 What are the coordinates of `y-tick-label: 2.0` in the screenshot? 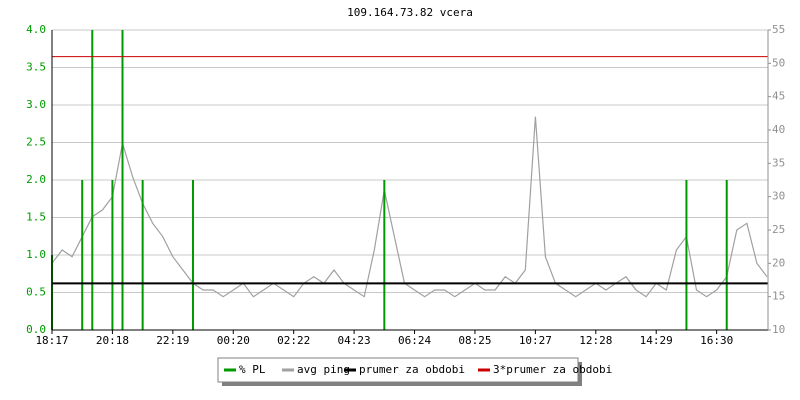 It's located at (36, 179).